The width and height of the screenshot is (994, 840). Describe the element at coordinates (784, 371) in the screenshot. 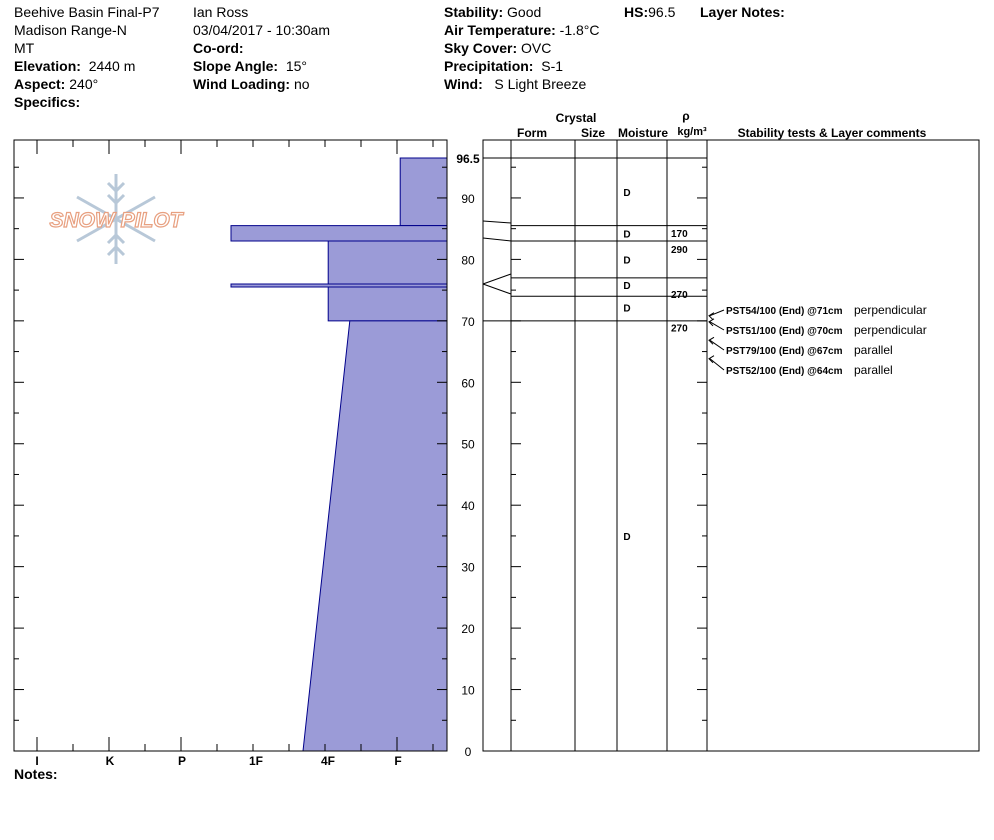

I see `stability-test-label: PST52/100 (End) @64cm` at that location.